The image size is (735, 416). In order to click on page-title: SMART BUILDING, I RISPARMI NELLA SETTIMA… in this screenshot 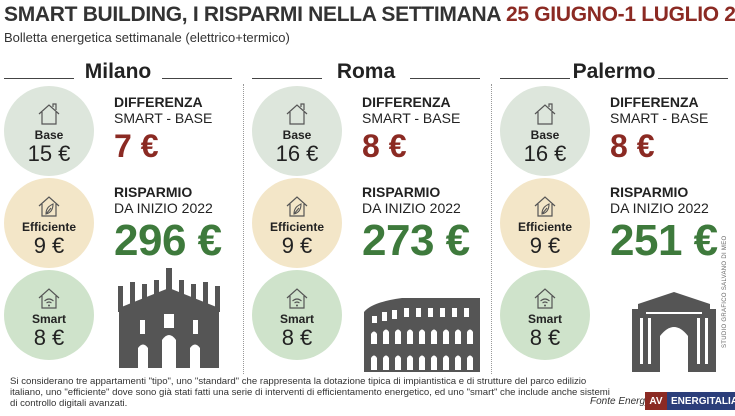, I will do `click(369, 15)`.